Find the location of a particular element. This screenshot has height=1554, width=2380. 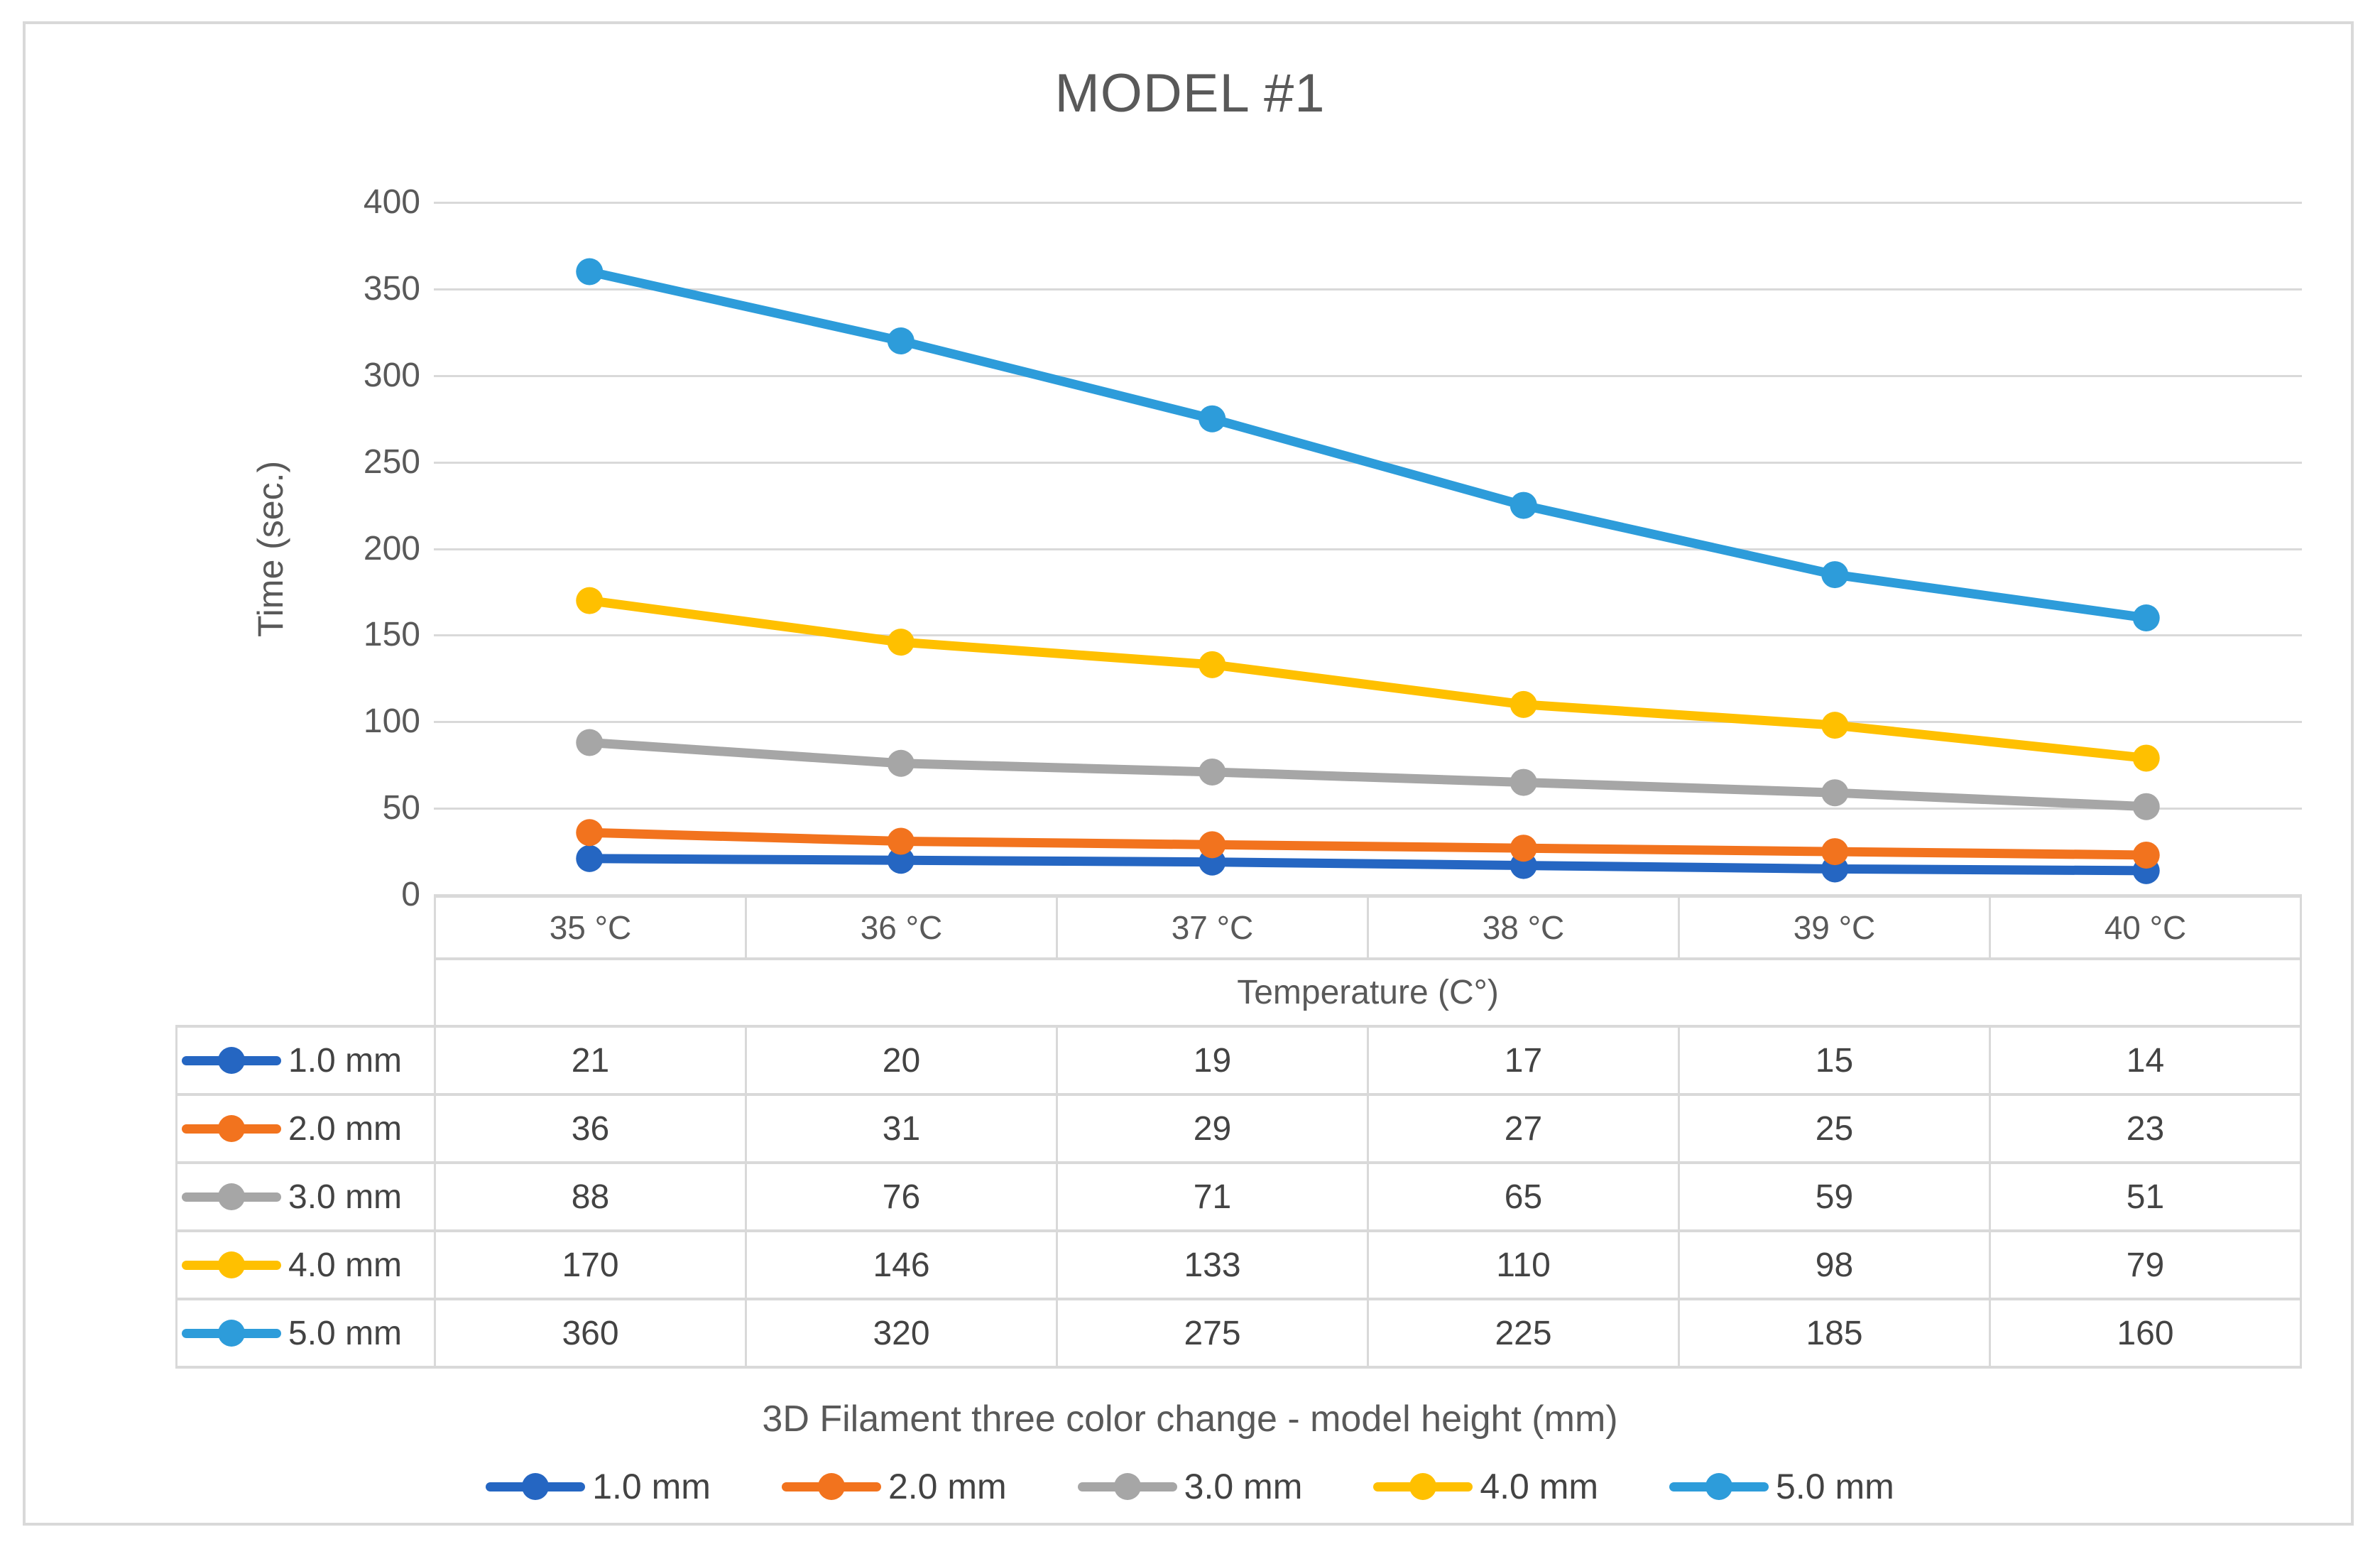

value-cell: 14 is located at coordinates (2146, 1060).